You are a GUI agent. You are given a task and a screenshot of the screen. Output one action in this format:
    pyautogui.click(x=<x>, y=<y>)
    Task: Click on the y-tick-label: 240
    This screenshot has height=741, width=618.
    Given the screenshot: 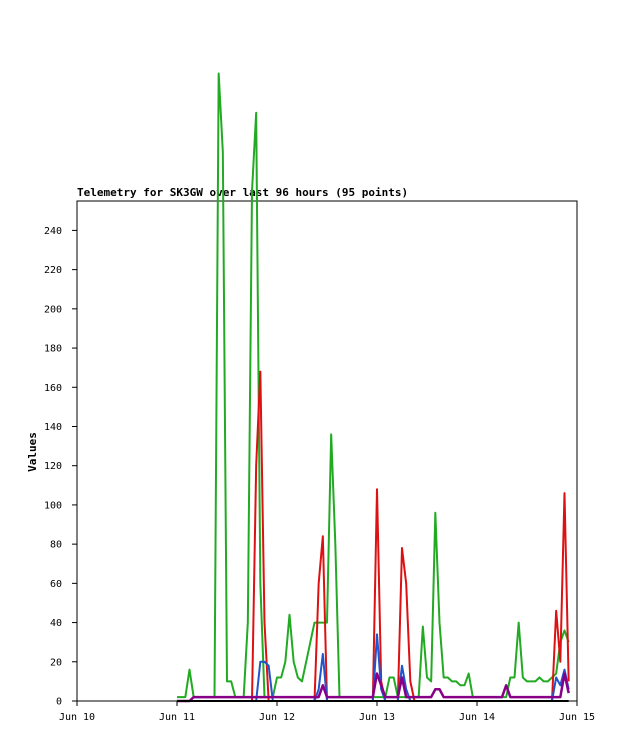 What is the action you would take?
    pyautogui.click(x=53, y=231)
    